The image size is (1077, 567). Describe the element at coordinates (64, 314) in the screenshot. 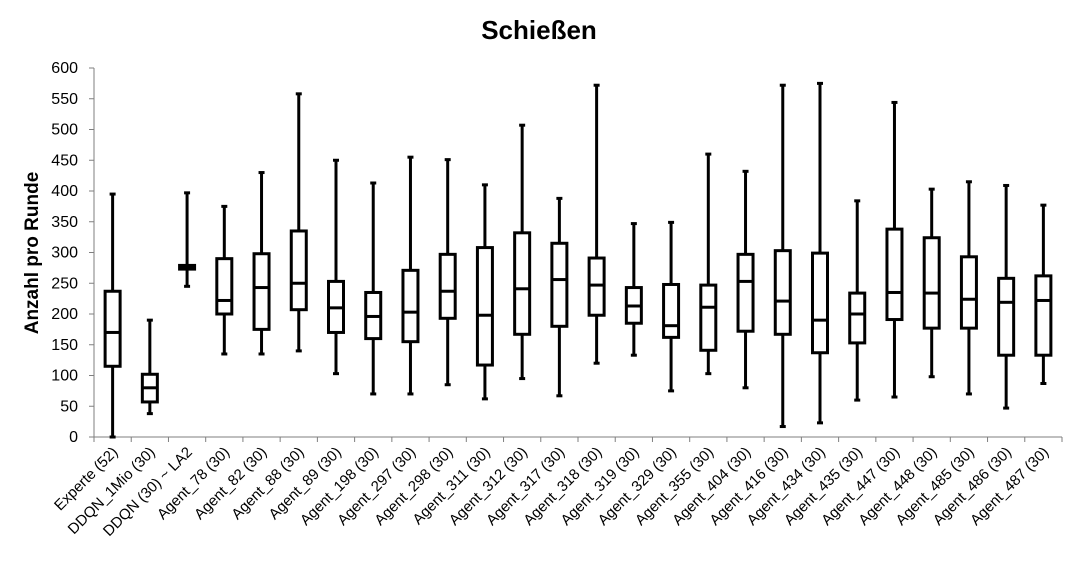

I see `y-tick-label: 200` at that location.